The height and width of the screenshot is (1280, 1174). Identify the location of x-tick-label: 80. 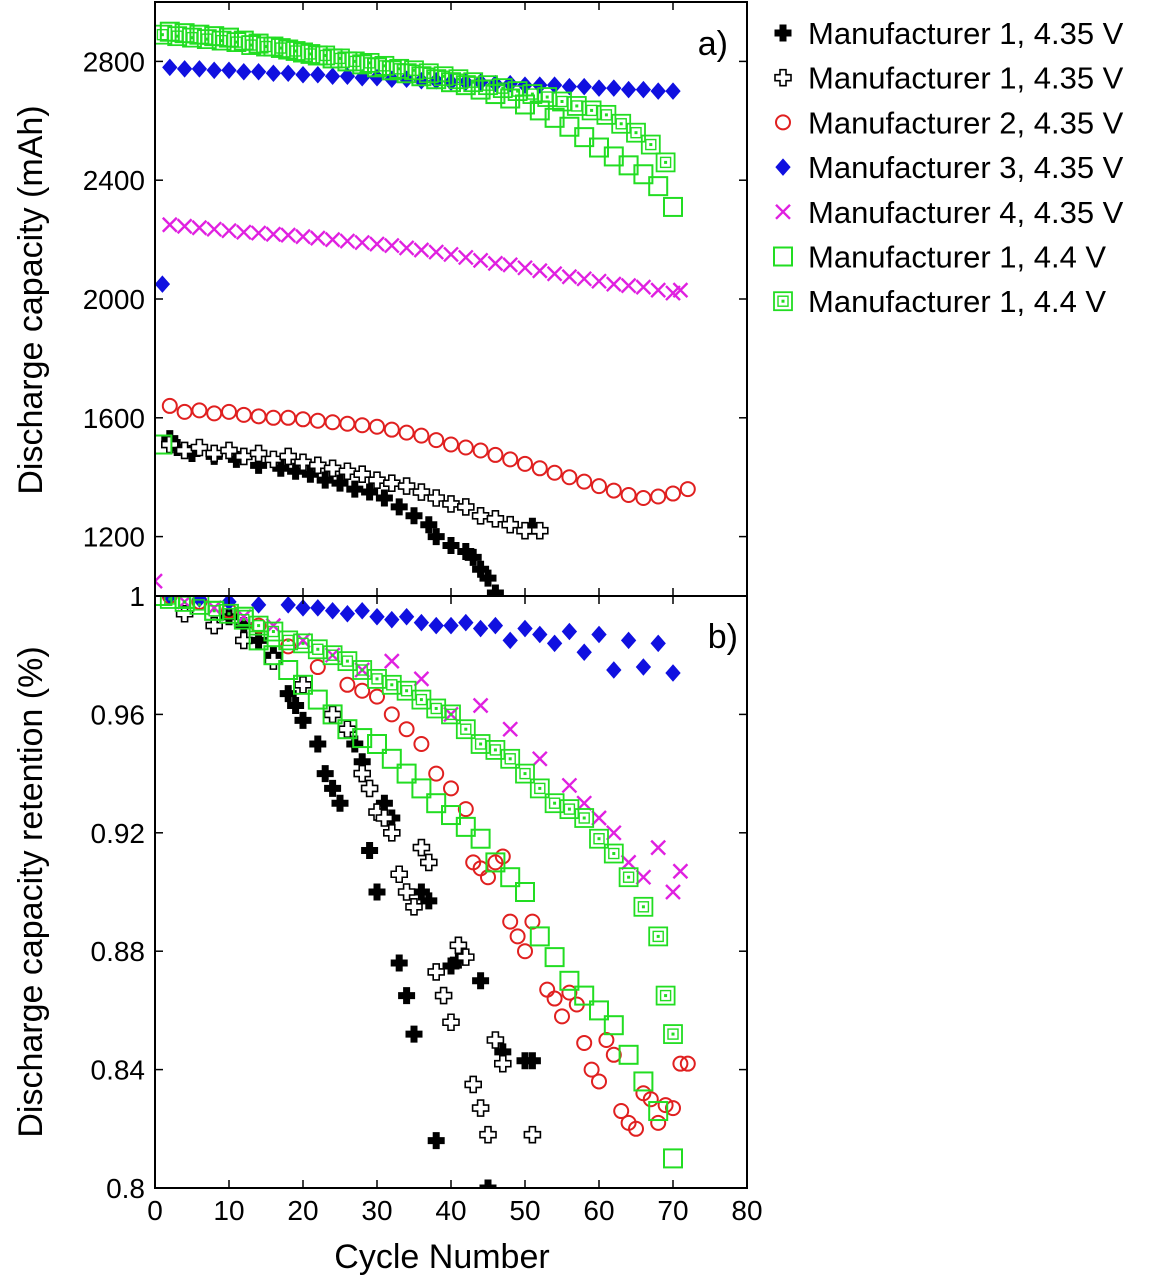
(746, 1210).